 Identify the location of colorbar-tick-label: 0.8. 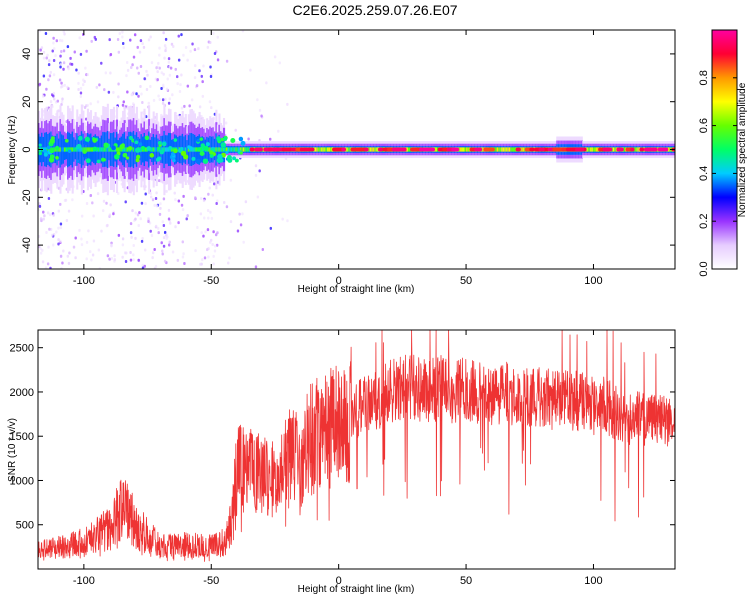
(704, 77).